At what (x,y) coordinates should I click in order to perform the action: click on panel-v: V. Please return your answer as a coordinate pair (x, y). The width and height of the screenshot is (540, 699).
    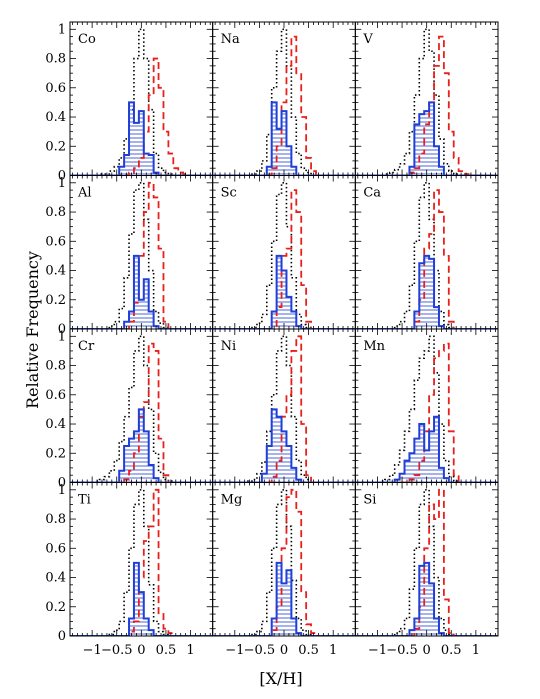
    Looking at the image, I should click on (426, 98).